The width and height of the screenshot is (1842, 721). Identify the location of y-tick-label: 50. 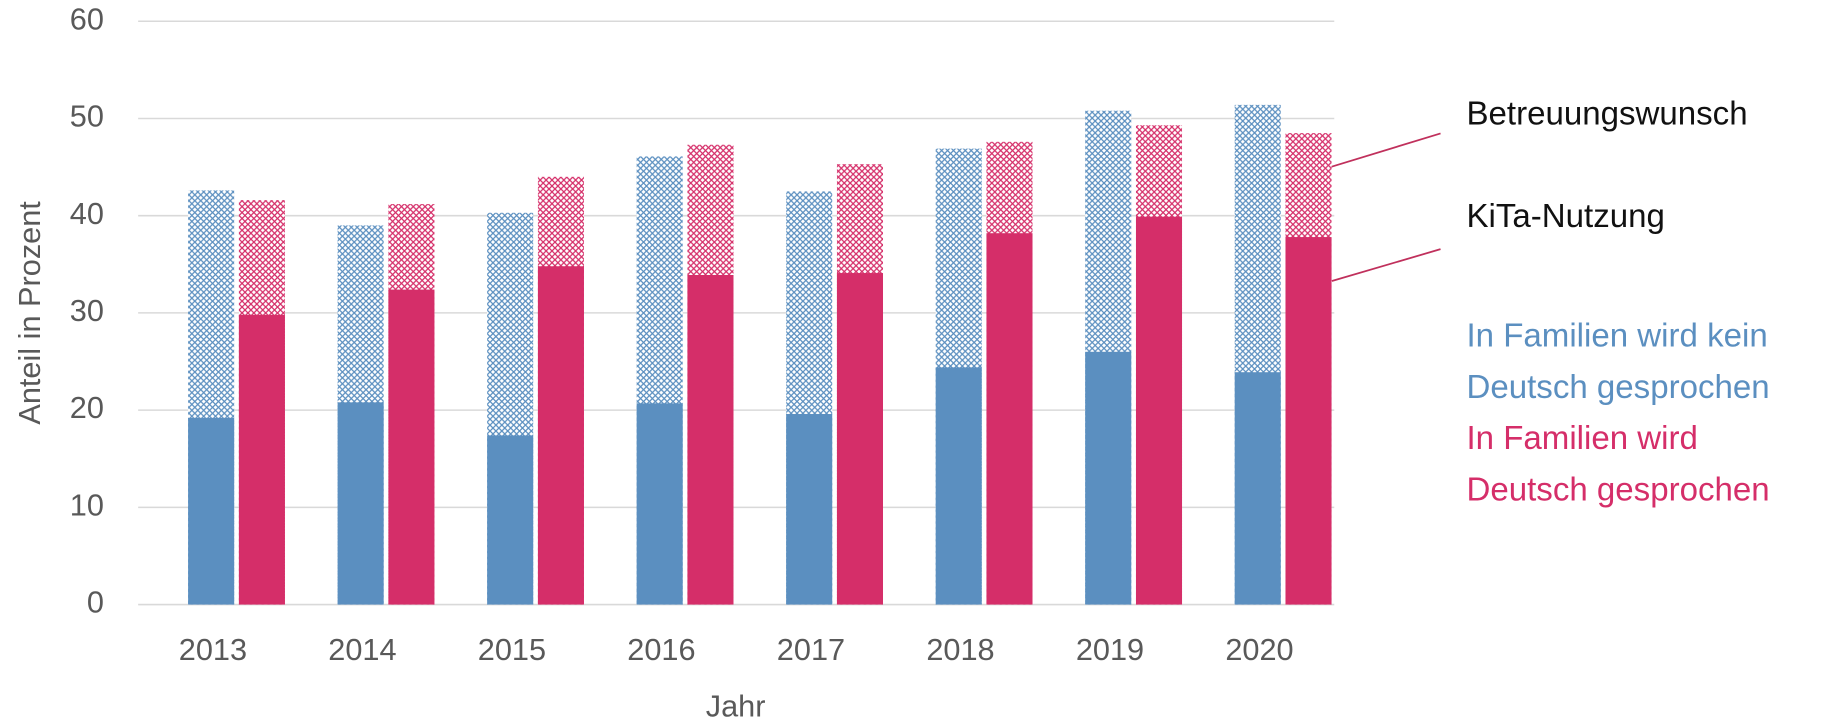
(87, 116).